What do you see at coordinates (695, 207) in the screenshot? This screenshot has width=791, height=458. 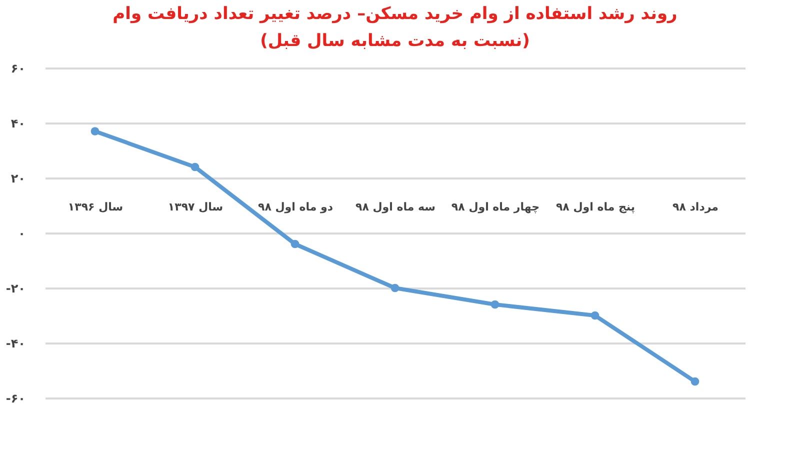 I see `x-tick-label: مرداد ۹۸` at bounding box center [695, 207].